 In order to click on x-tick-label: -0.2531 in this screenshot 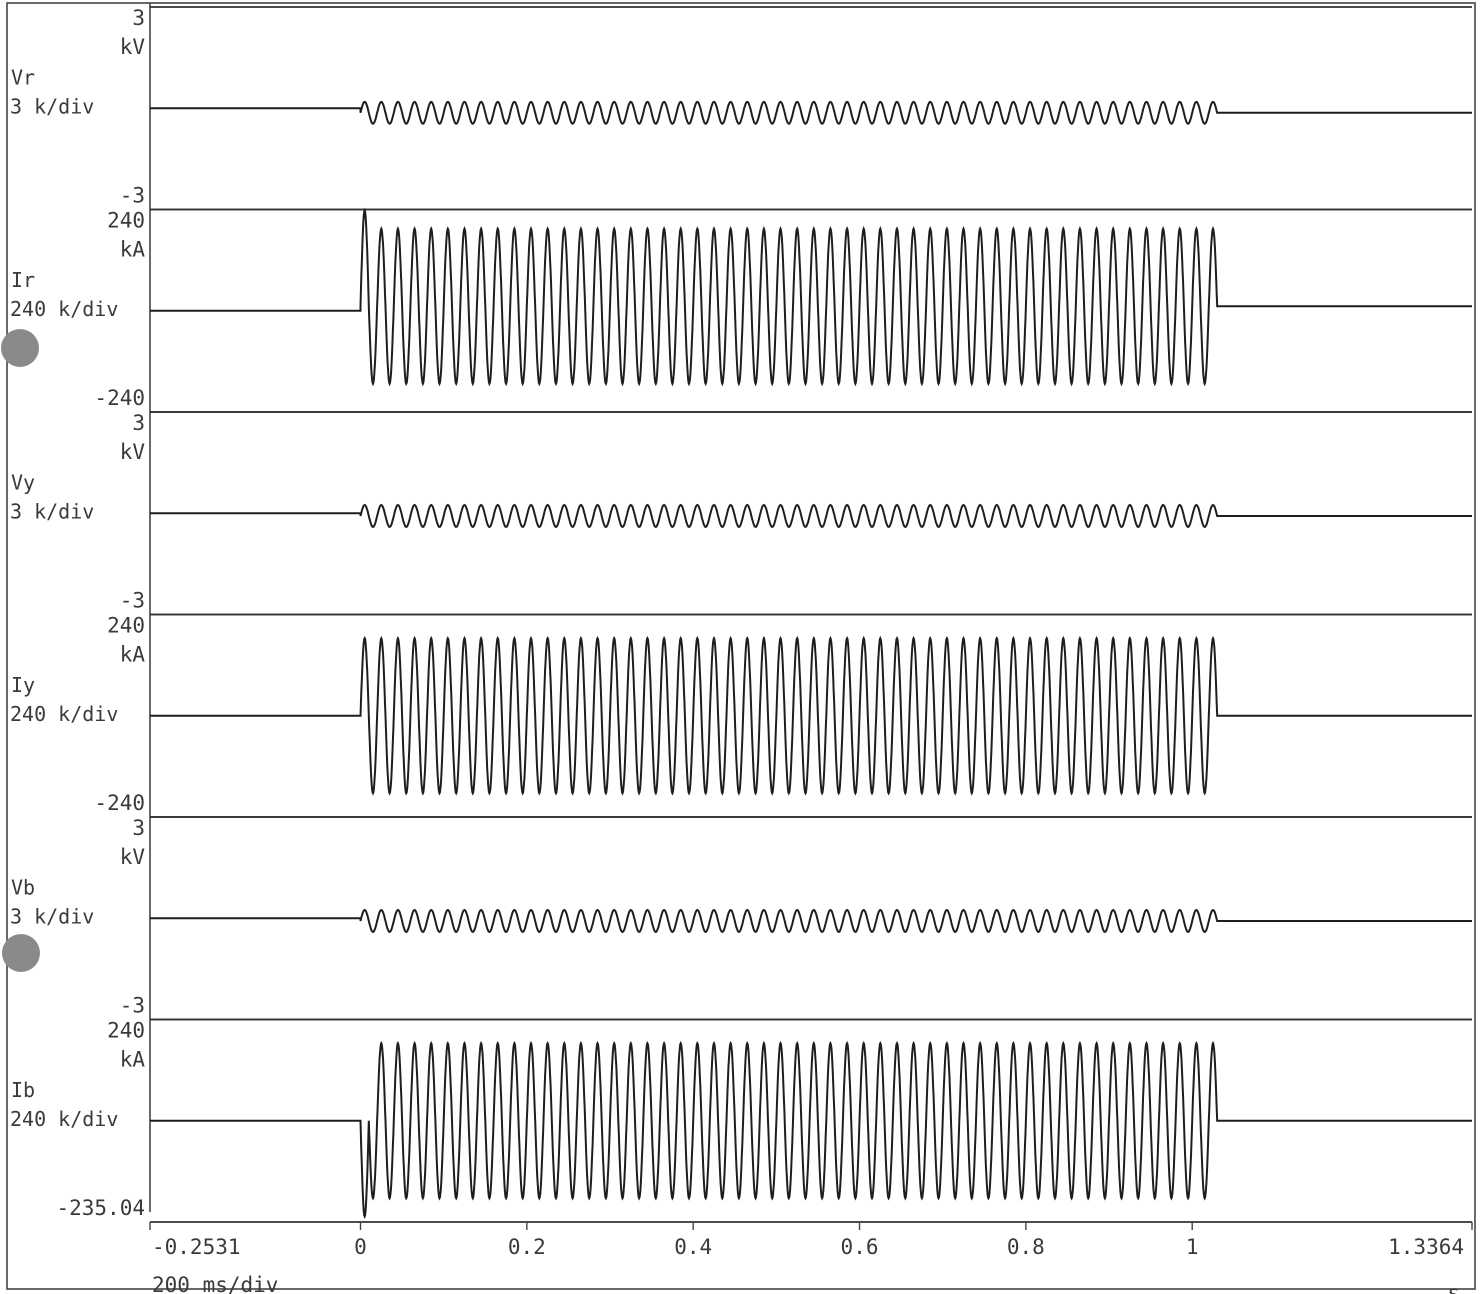, I will do `click(196, 1247)`.